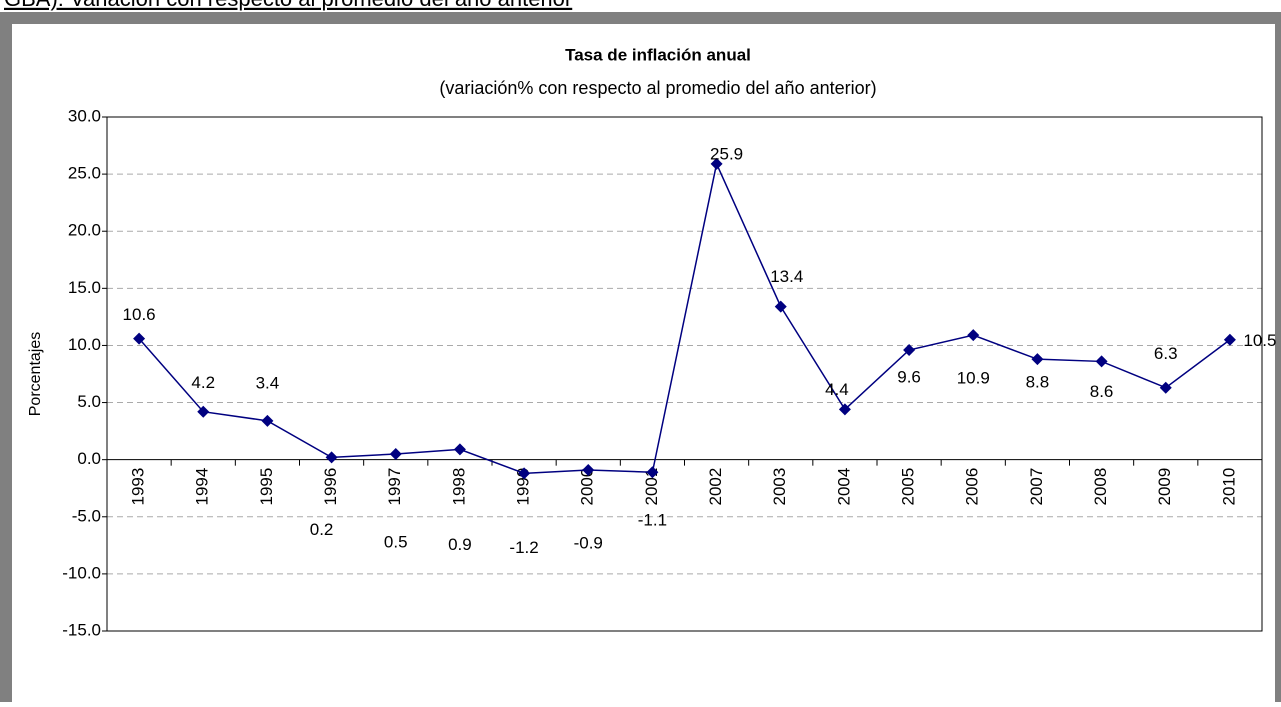 The width and height of the screenshot is (1281, 707). Describe the element at coordinates (587, 487) in the screenshot. I see `x-tick-label: 2000` at that location.